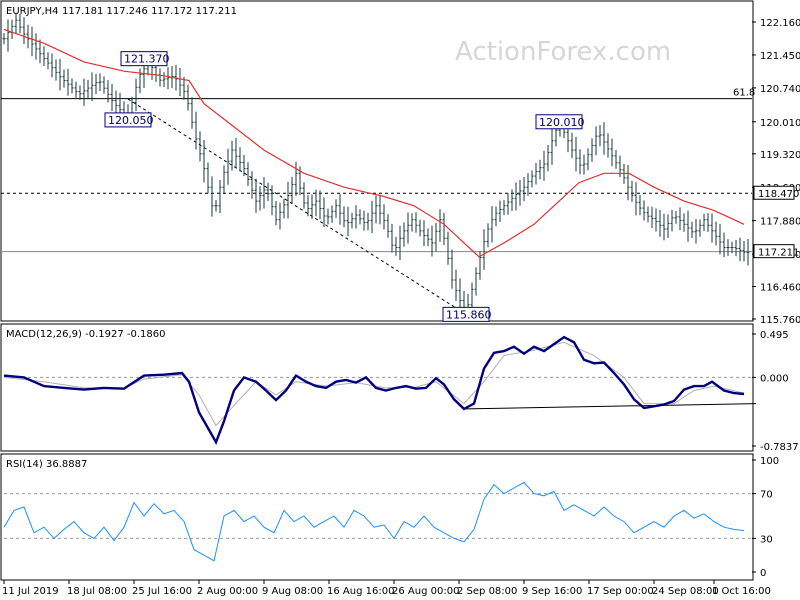  I want to click on resistance-label-box, so click(774, 192).